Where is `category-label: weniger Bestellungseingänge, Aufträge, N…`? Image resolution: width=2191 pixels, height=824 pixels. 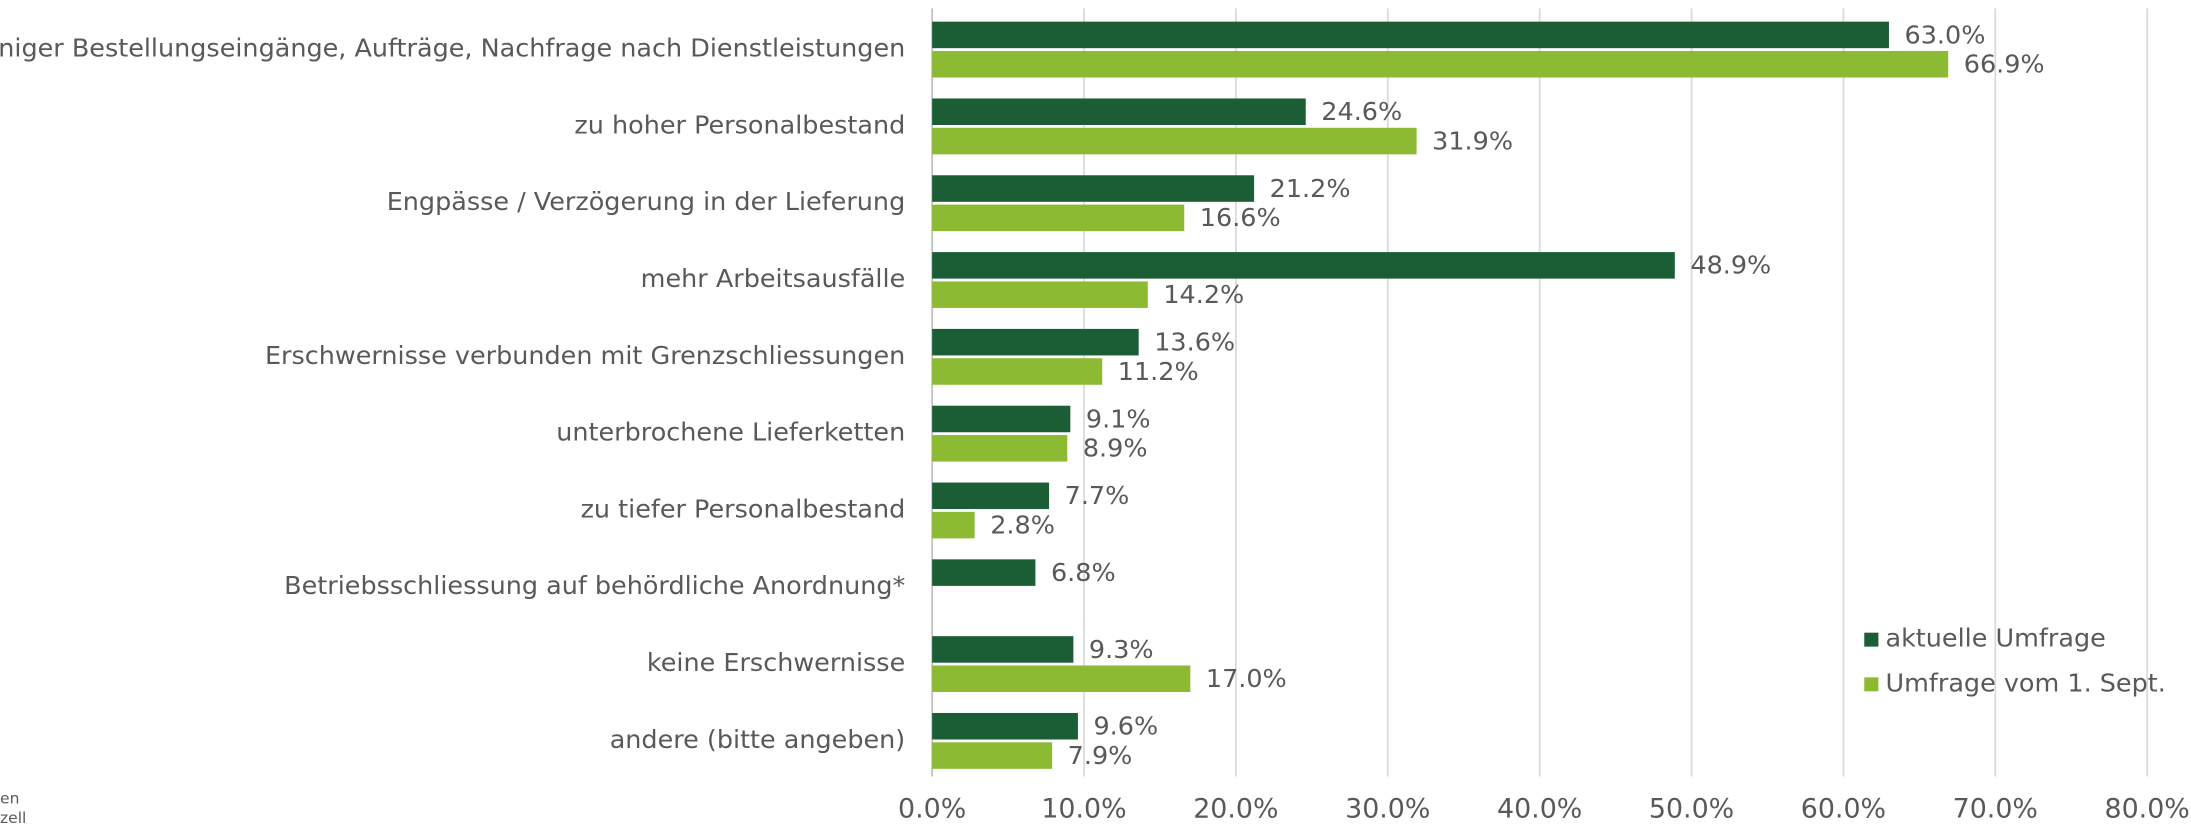
category-label: weniger Bestellungseingänge, Aufträge, N… is located at coordinates (452, 48).